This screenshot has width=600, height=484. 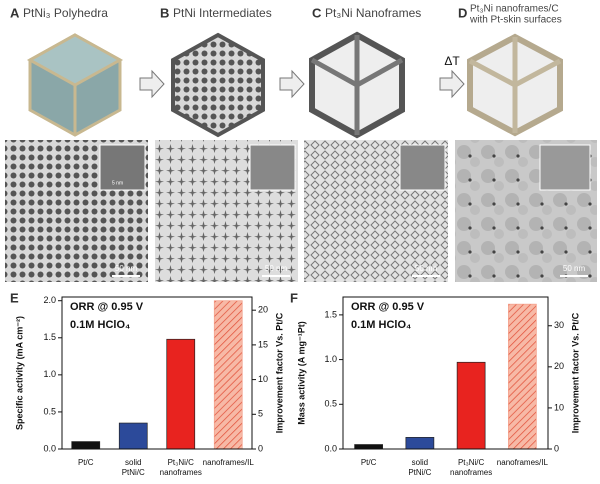 I want to click on panel-title: PtNi Intermediates, so click(x=222, y=13).